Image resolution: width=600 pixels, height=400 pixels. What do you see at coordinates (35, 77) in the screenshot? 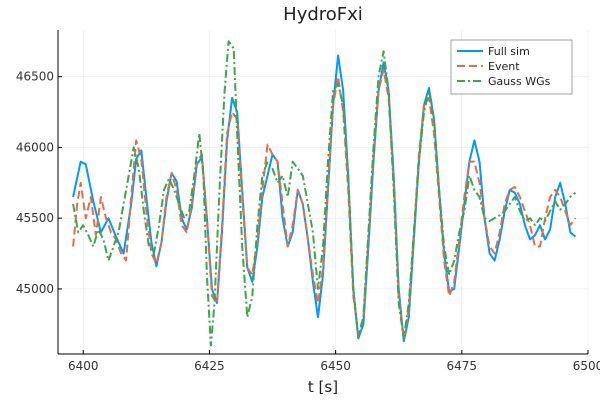
I see `y-tick-label: 46500` at bounding box center [35, 77].